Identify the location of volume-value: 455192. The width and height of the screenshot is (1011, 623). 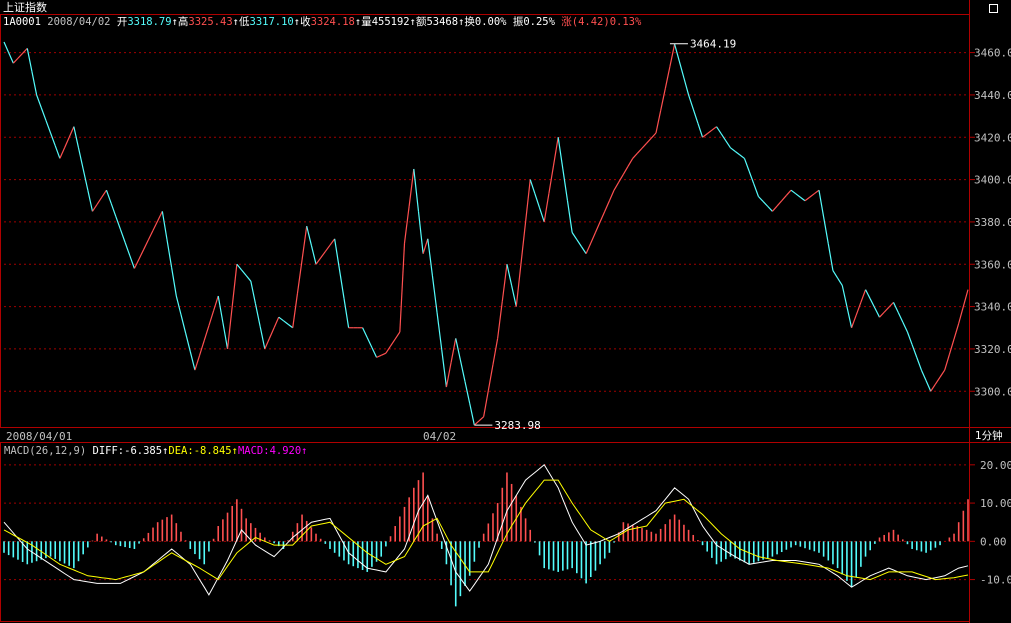
(390, 22).